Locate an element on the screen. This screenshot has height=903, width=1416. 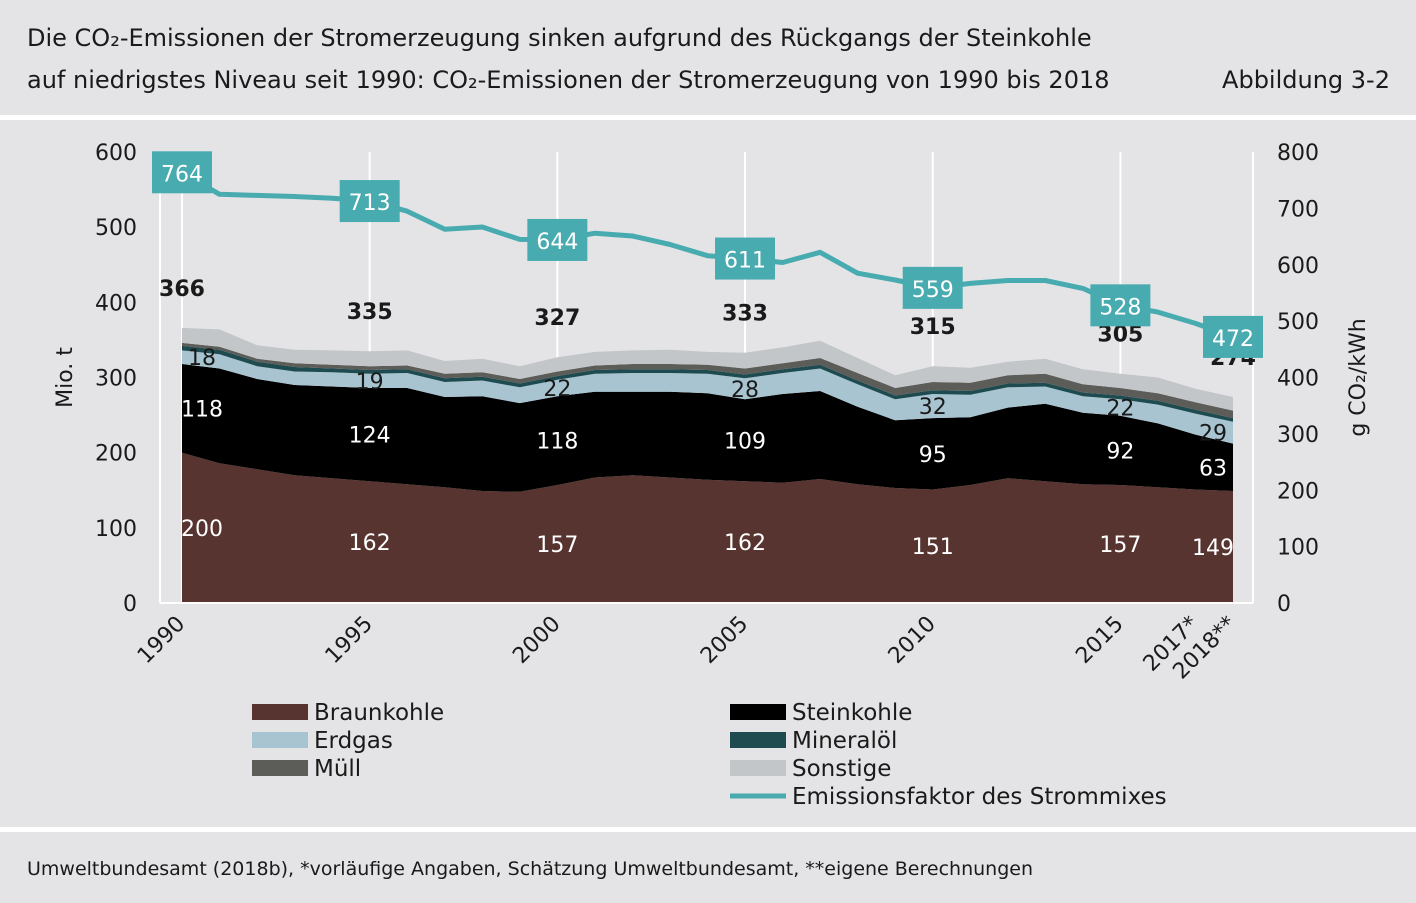
emission-factor-label: 644 is located at coordinates (557, 242).